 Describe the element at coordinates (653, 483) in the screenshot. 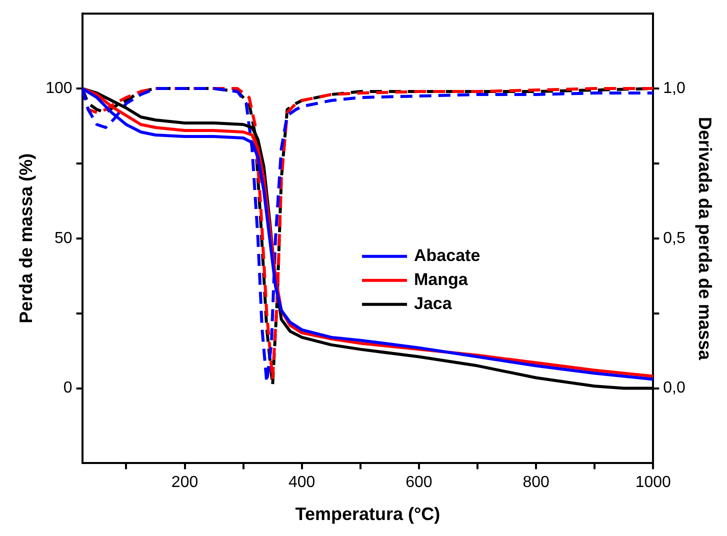

I see `x-tick-label: 1000` at that location.